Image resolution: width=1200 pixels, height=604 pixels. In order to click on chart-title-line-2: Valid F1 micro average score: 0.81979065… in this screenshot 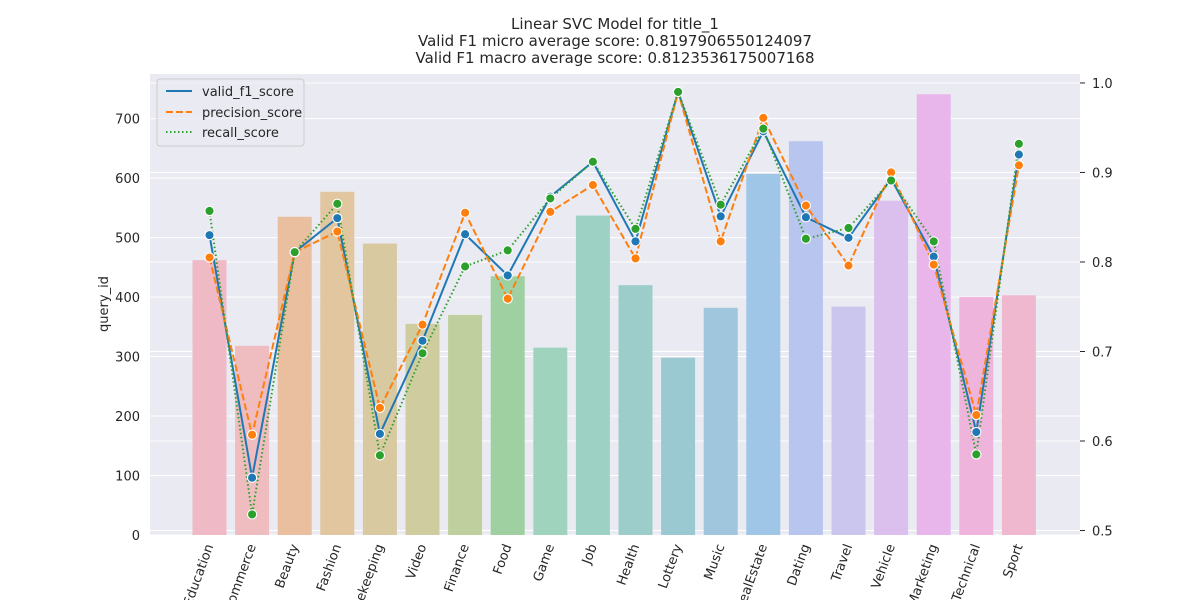, I will do `click(615, 41)`.